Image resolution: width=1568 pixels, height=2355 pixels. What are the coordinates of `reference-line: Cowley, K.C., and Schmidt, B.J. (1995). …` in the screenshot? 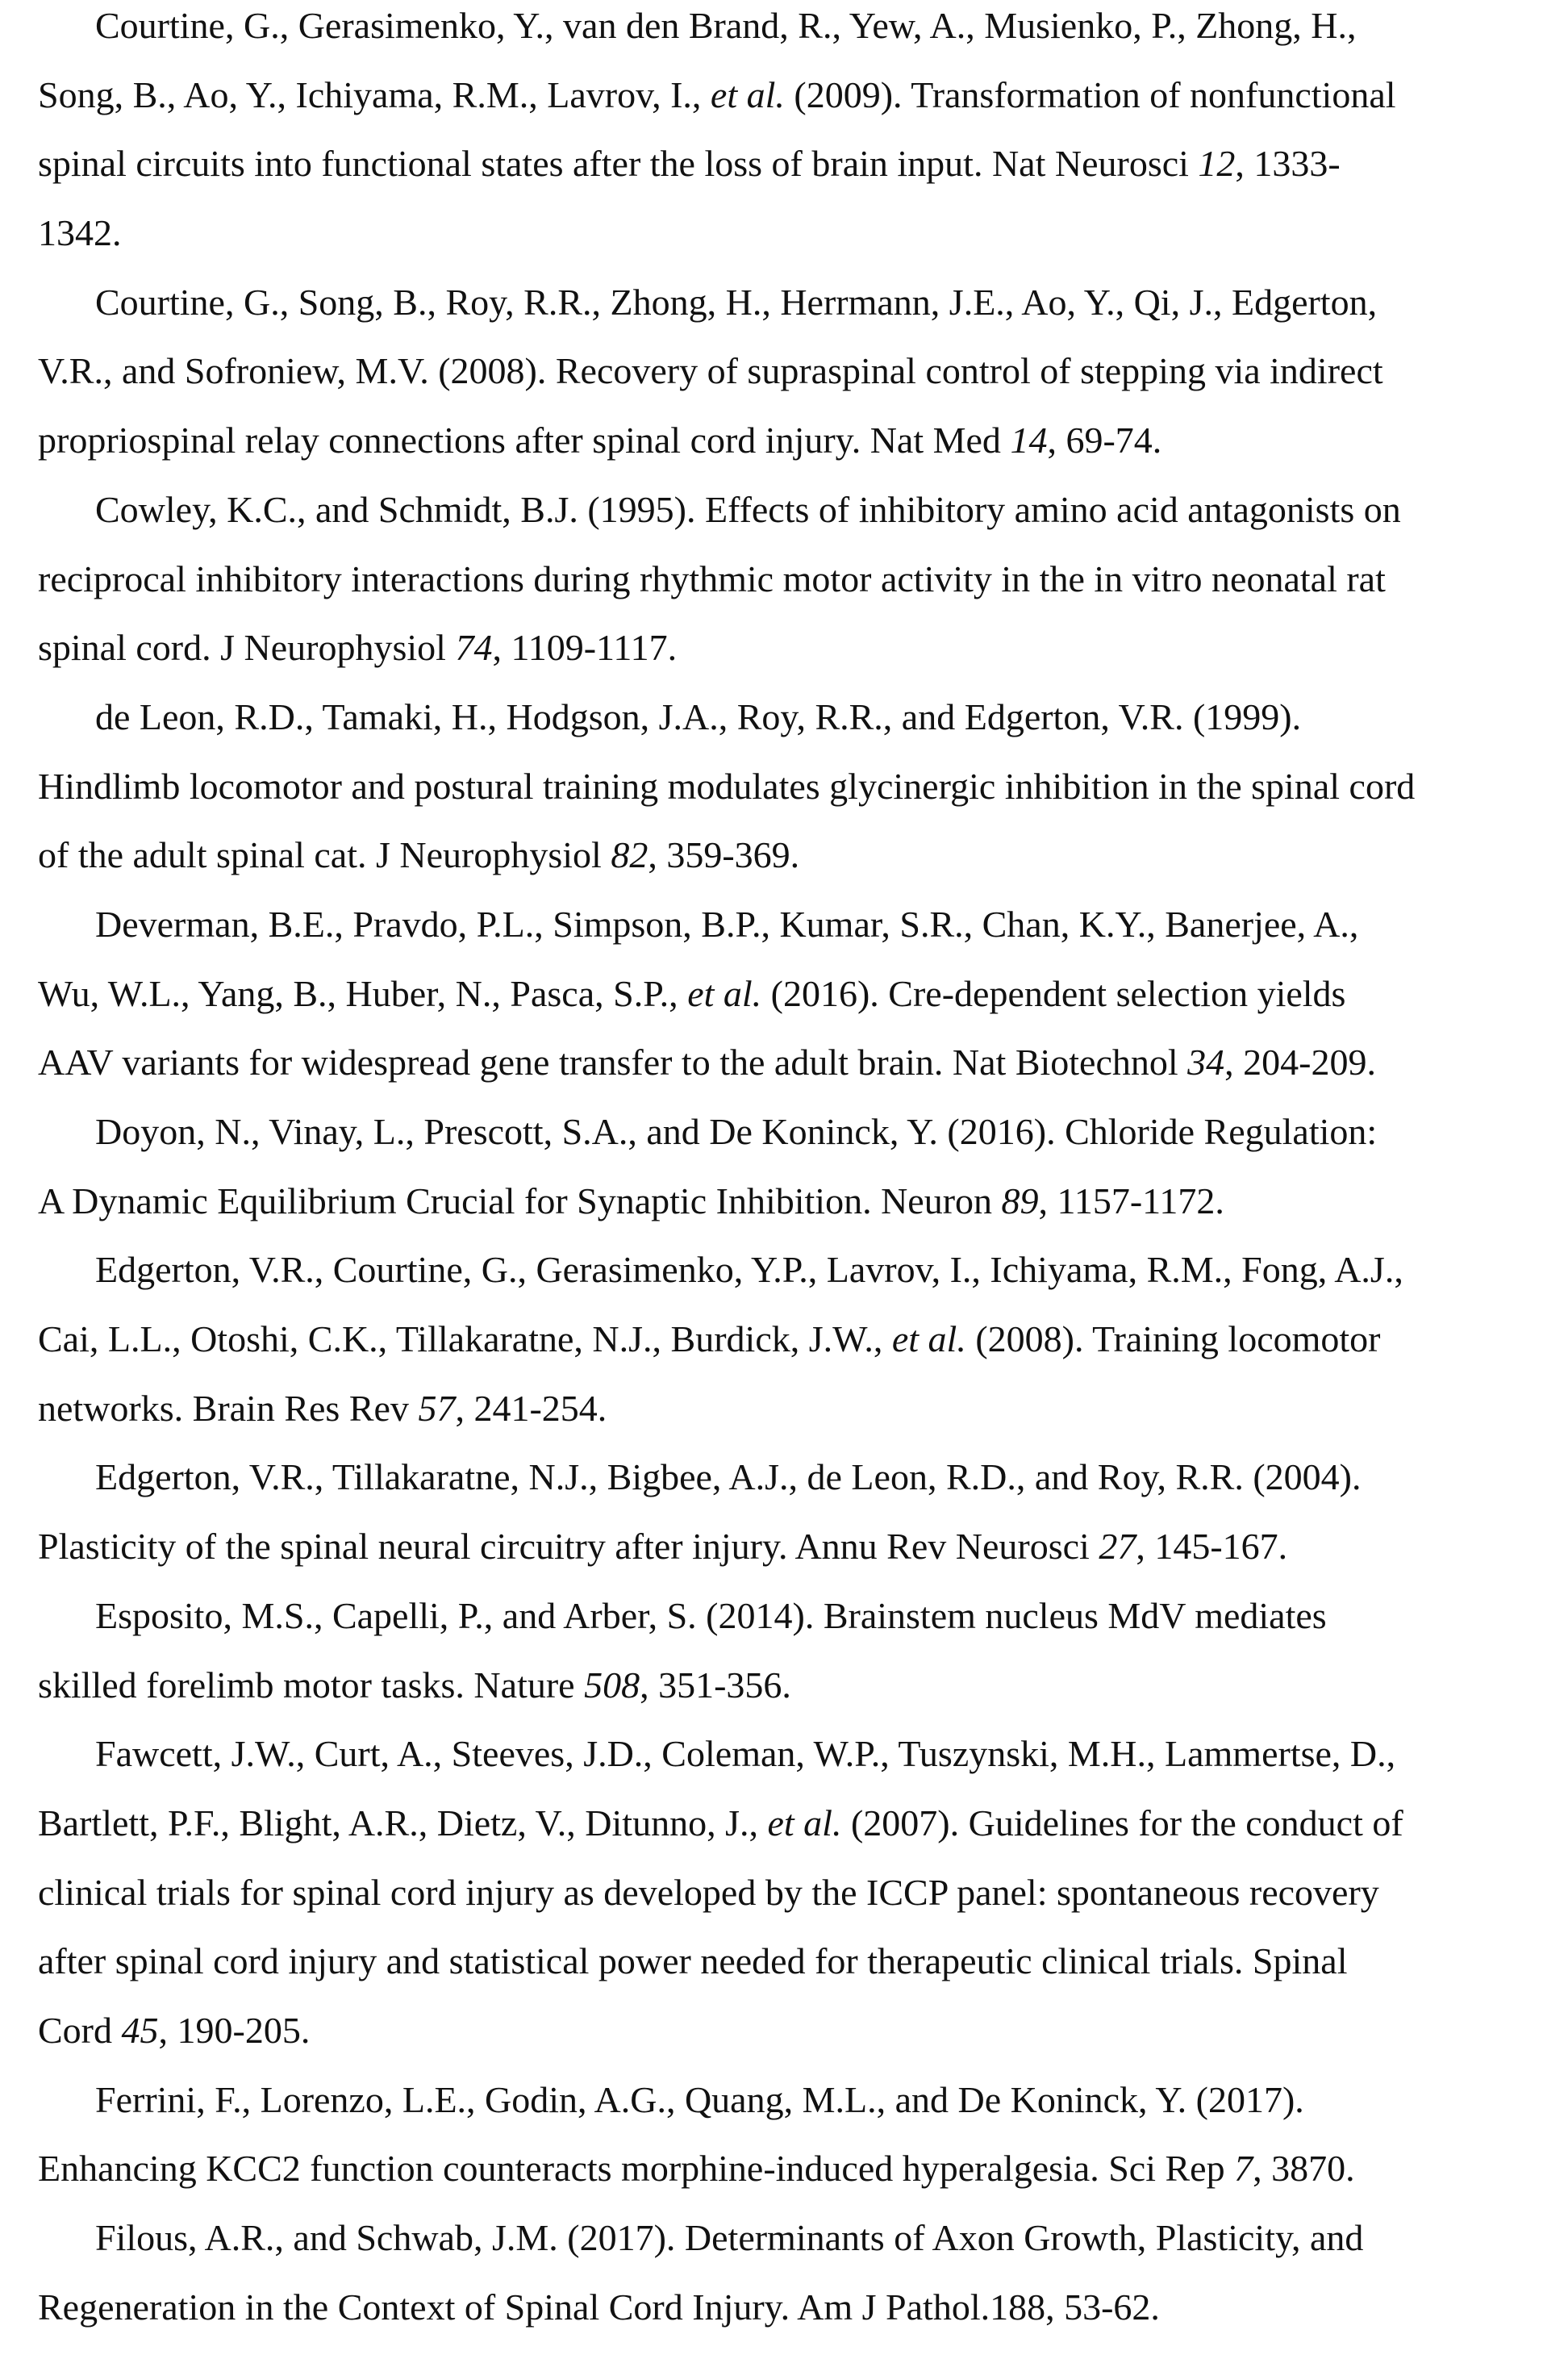 It's located at (796, 510).